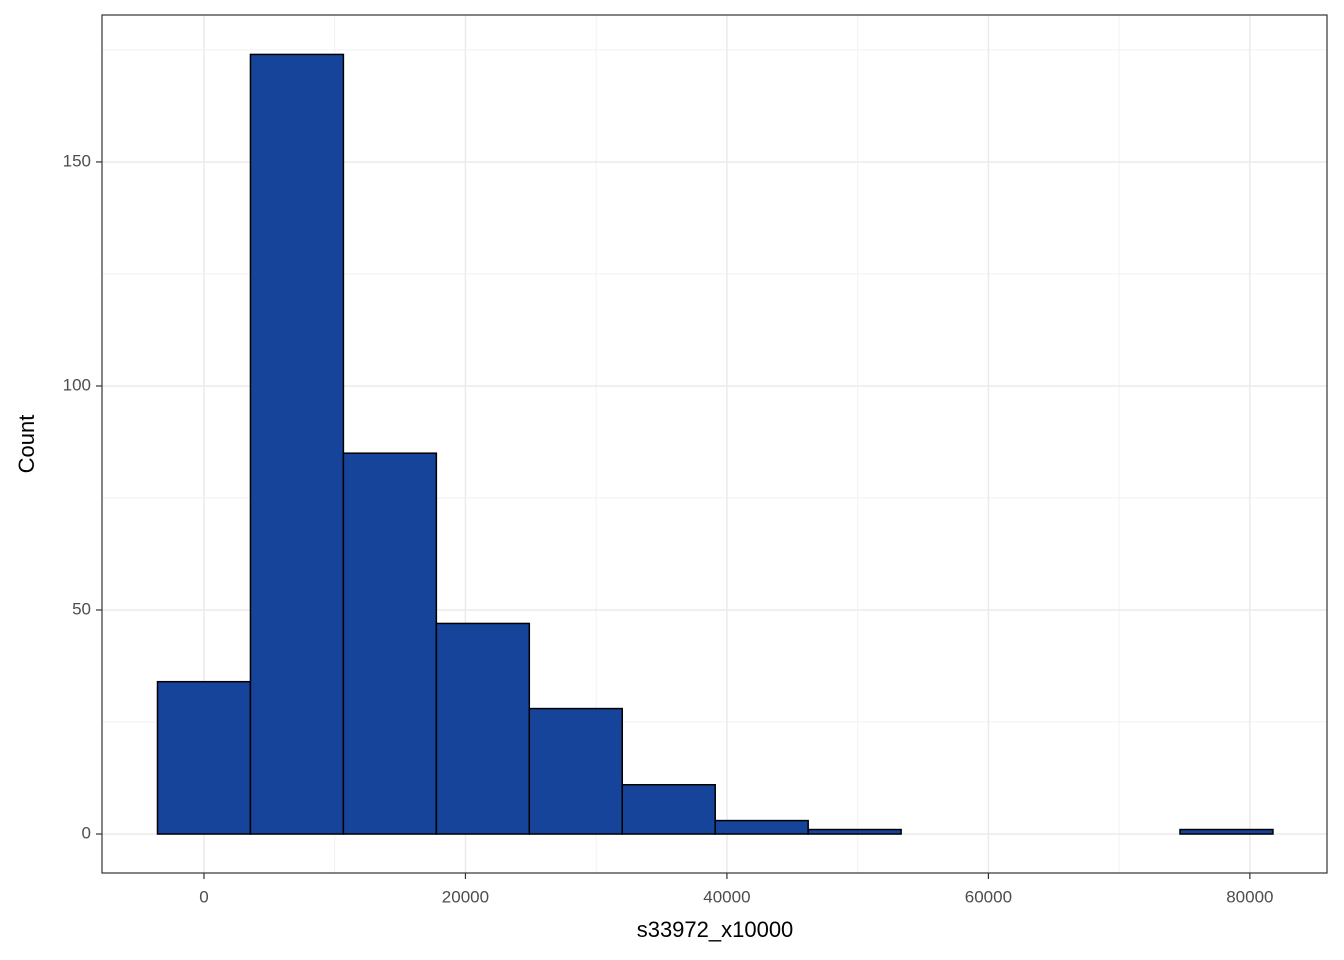  I want to click on y-tick-label: 0, so click(86, 833).